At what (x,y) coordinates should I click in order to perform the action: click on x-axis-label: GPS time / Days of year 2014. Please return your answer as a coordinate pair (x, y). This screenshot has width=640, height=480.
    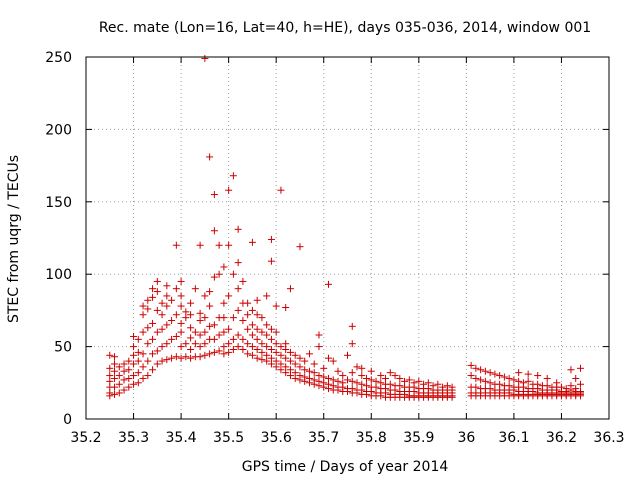
    Looking at the image, I should click on (345, 467).